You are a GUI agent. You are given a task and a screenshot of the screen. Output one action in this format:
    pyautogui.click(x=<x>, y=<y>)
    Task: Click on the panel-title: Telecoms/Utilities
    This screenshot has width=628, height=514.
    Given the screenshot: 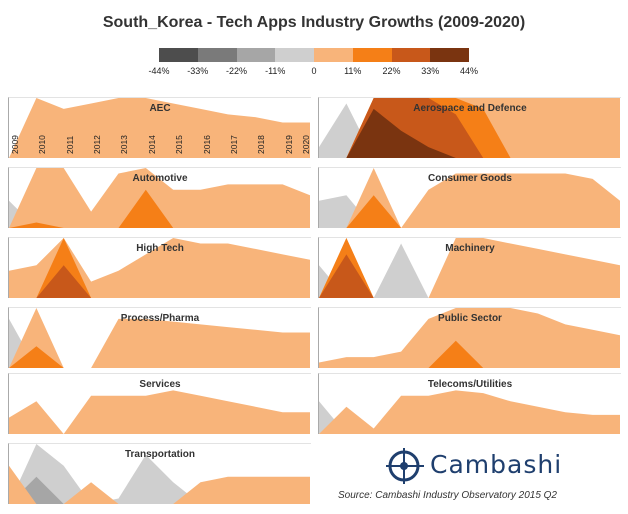 What is the action you would take?
    pyautogui.click(x=470, y=384)
    